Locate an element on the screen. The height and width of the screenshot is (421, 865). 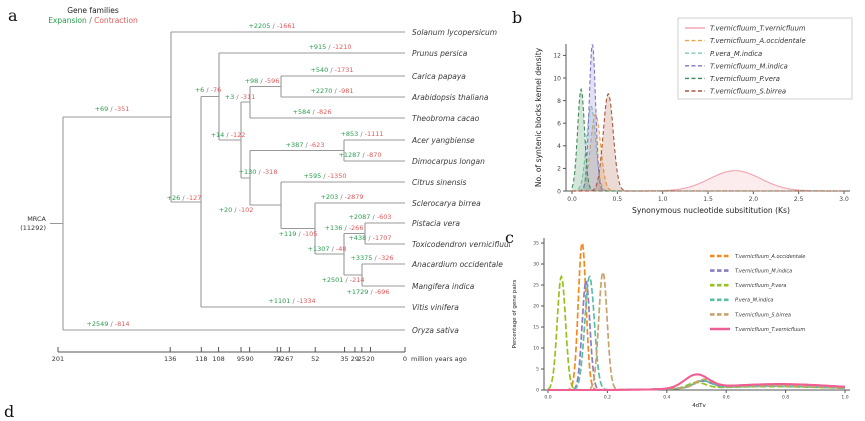
panel-a-label: a is located at coordinates (13, 15).